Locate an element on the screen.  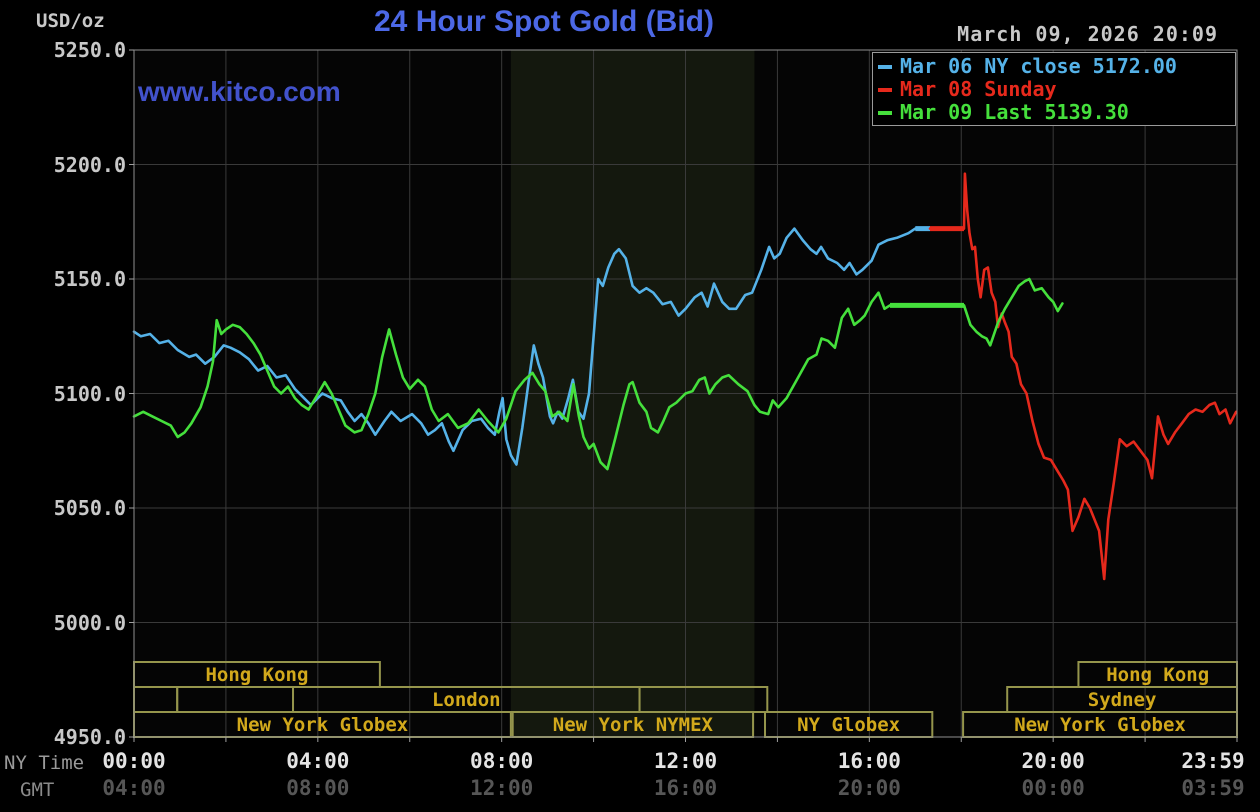
legend-label: Mar 08 Sunday is located at coordinates (978, 89).